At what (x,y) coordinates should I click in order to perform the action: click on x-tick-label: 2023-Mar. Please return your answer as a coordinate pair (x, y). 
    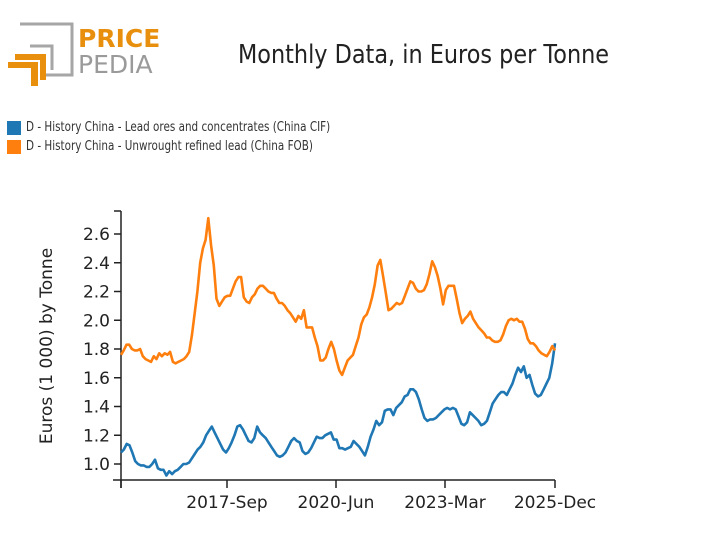
    Looking at the image, I should click on (444, 503).